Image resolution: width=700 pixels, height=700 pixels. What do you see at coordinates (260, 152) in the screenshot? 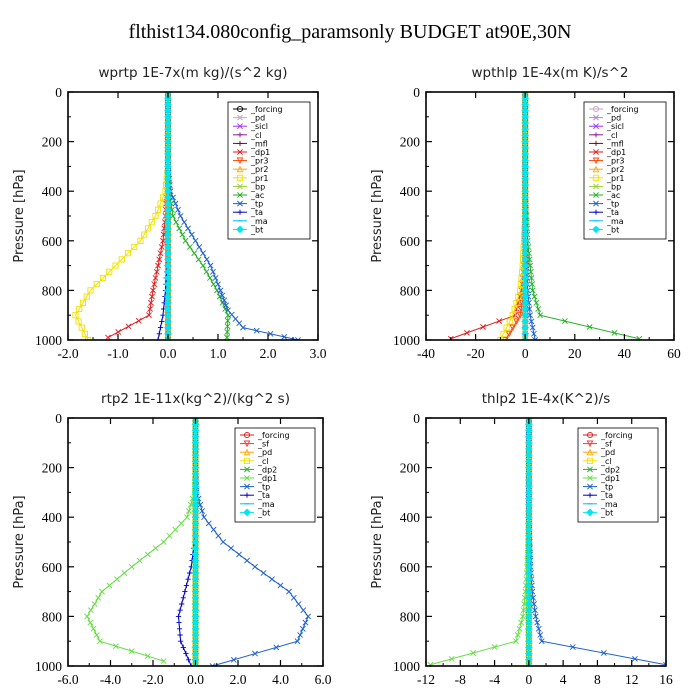
I see `legend-label: _dp1` at bounding box center [260, 152].